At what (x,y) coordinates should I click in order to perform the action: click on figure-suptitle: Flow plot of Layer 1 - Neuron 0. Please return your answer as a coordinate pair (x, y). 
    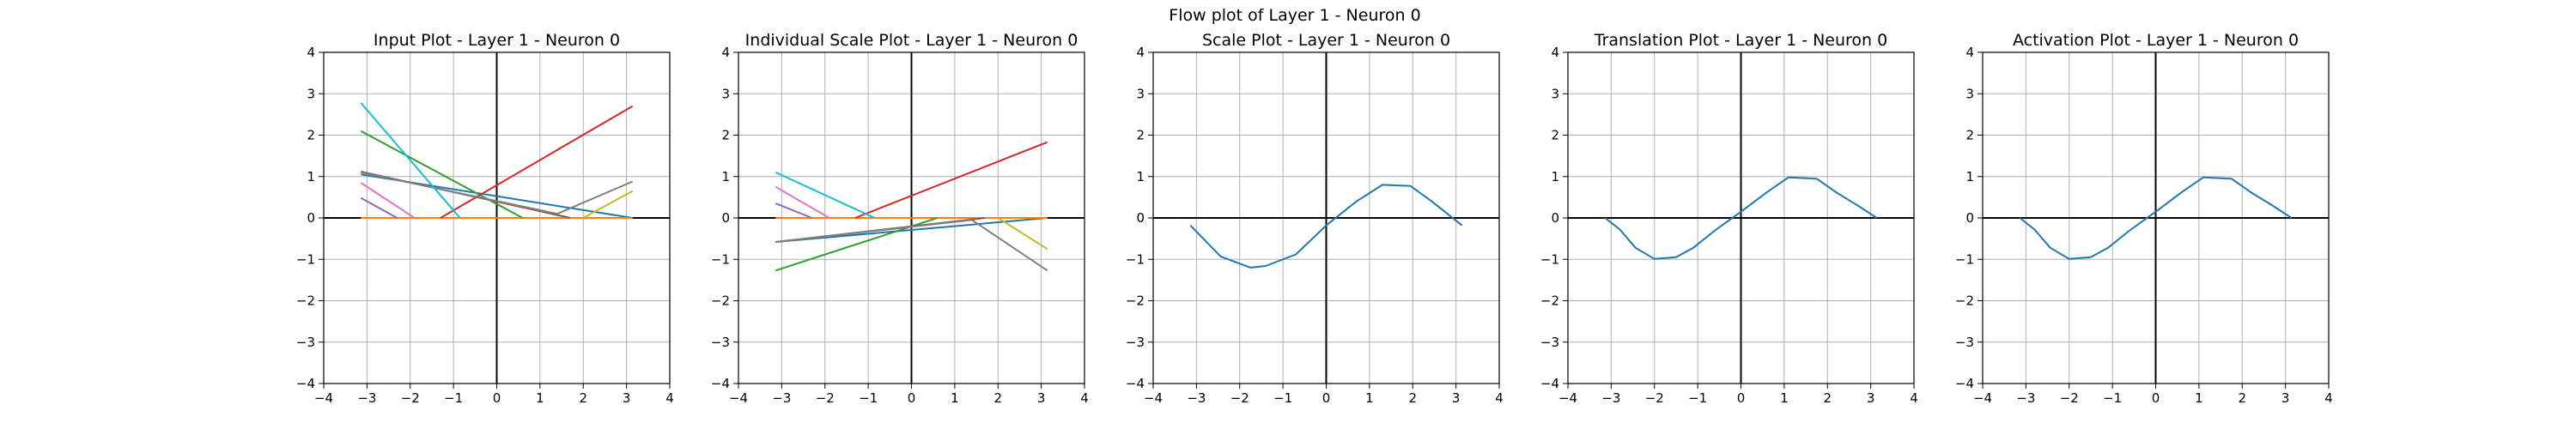
    Looking at the image, I should click on (1294, 15).